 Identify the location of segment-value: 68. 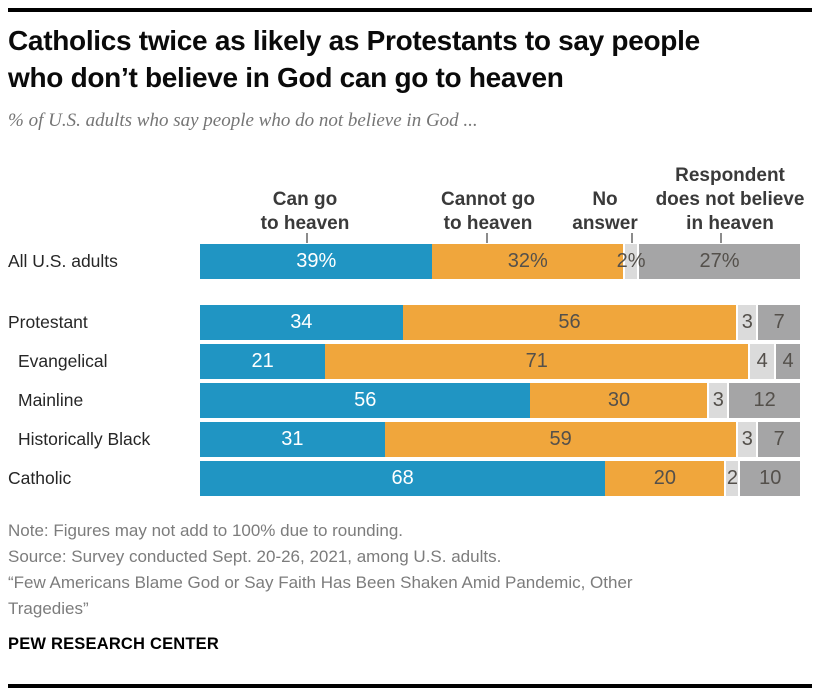
(402, 478).